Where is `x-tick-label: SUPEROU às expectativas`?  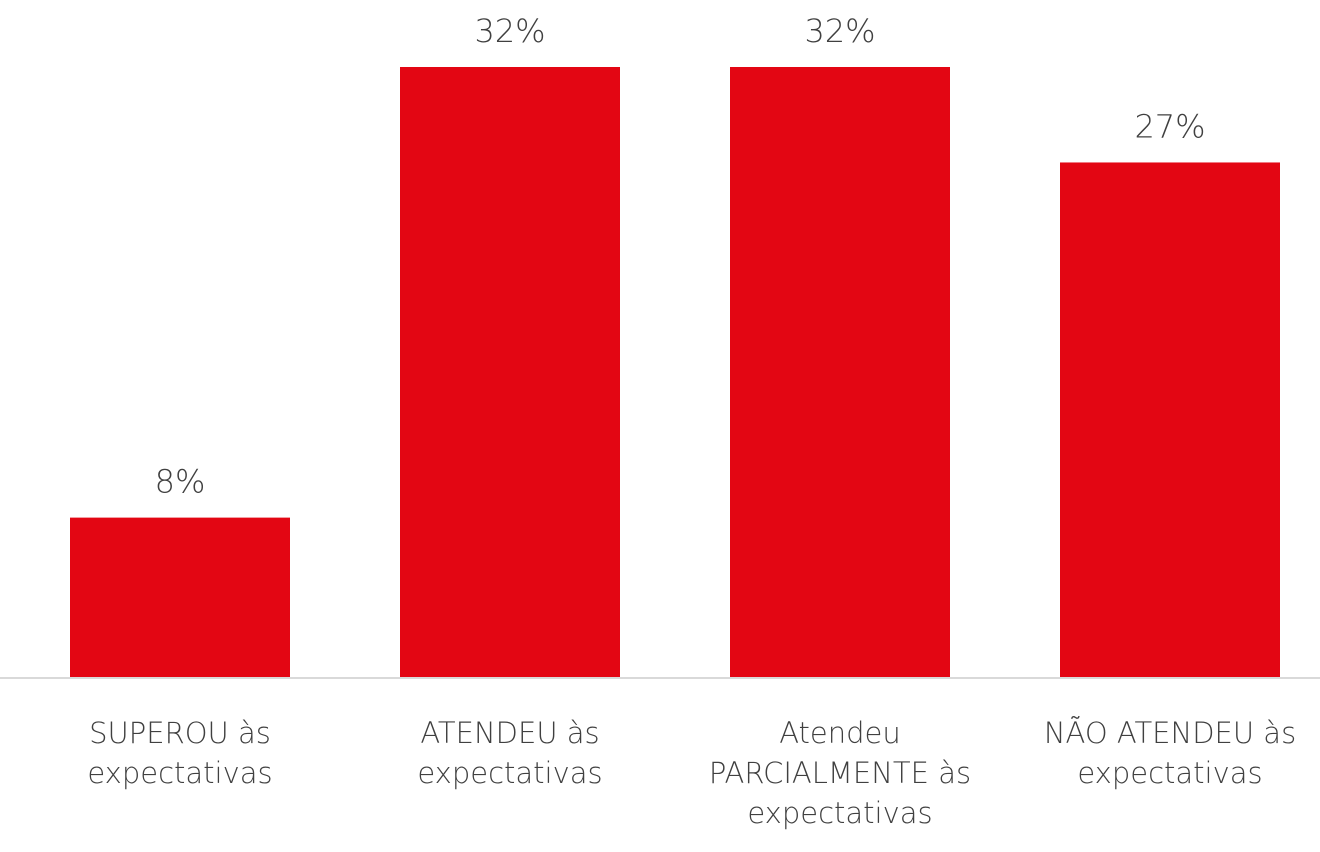 x-tick-label: SUPEROU às expectativas is located at coordinates (180, 753).